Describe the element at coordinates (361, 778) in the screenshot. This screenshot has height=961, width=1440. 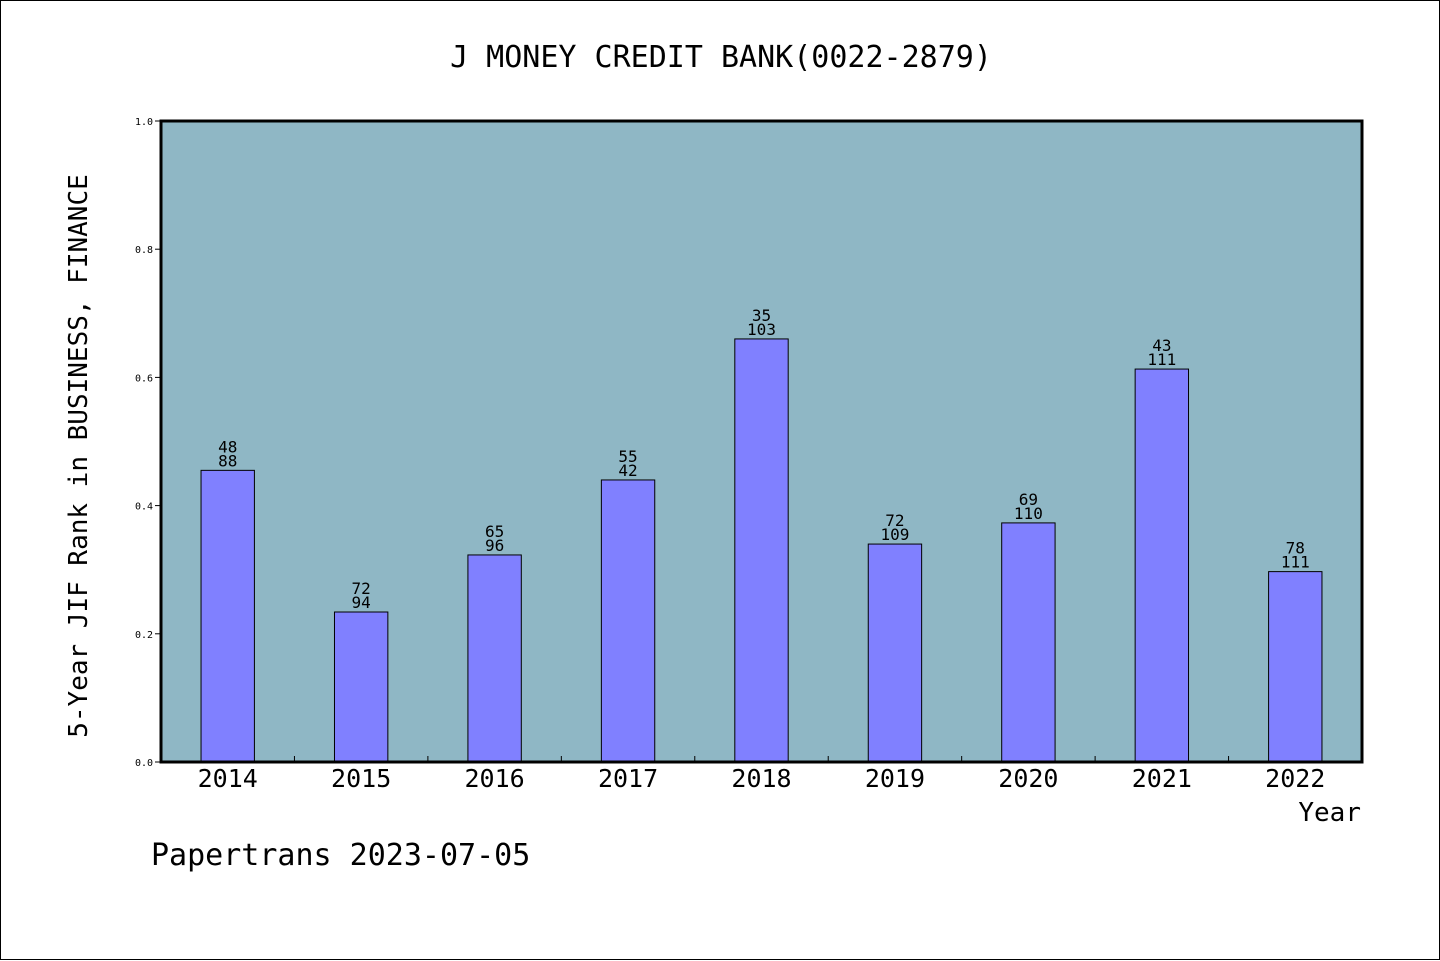
I see `x-tick-label: 2015` at that location.